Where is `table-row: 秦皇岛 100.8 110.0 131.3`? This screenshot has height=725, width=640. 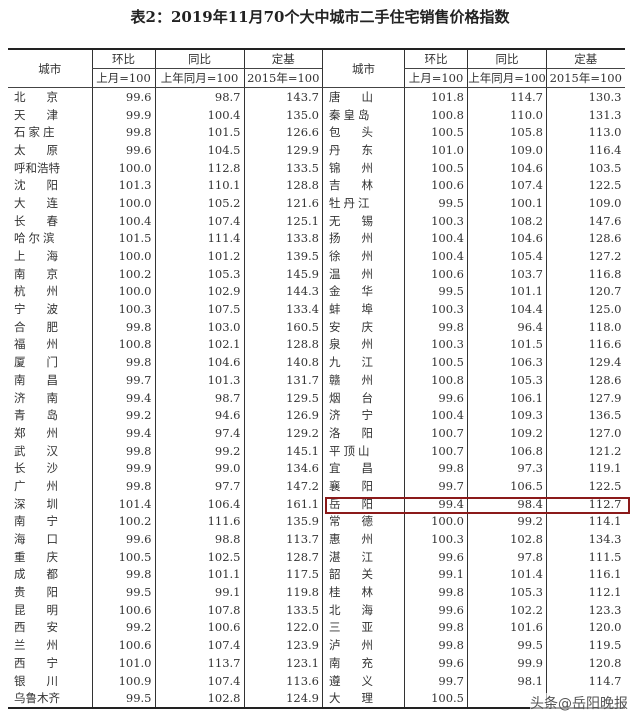 table-row: 秦皇岛 100.8 110.0 131.3 is located at coordinates (473, 114).